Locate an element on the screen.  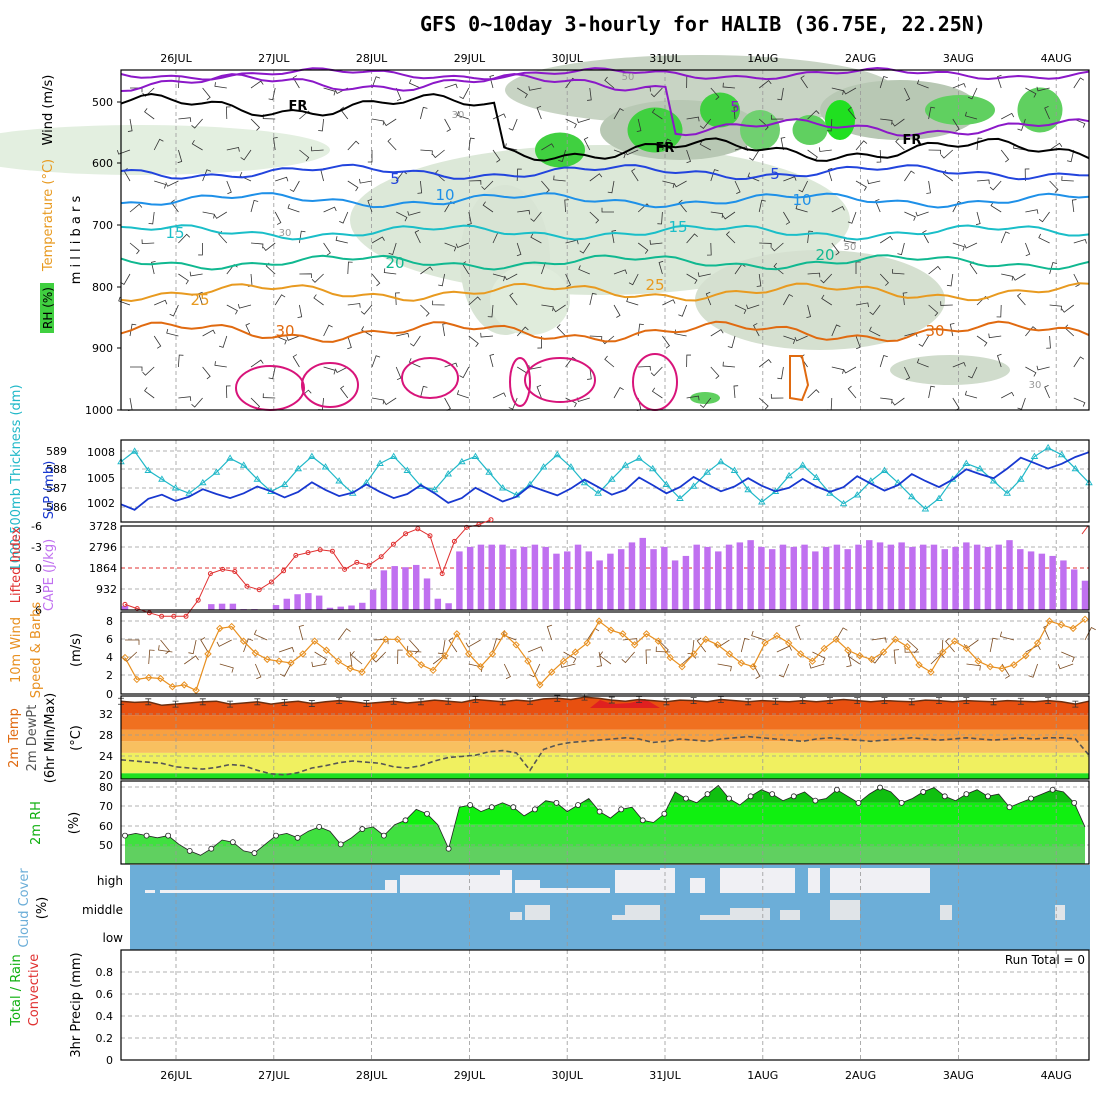
cloud-axis-label: Cloud Cover is located at coordinates (24, 908).